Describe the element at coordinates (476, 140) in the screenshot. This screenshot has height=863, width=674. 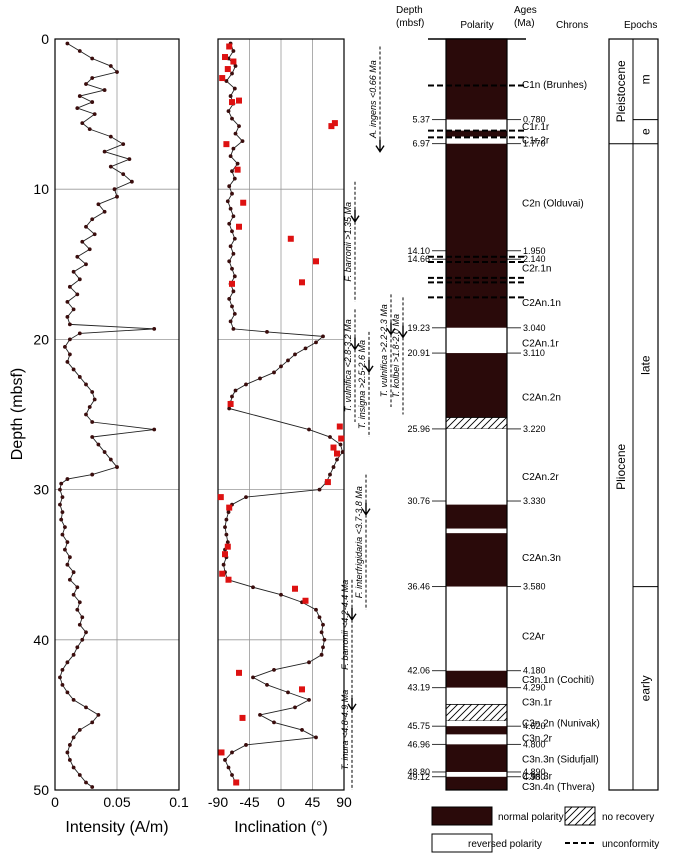
I see `polarity-block-reversed` at that location.